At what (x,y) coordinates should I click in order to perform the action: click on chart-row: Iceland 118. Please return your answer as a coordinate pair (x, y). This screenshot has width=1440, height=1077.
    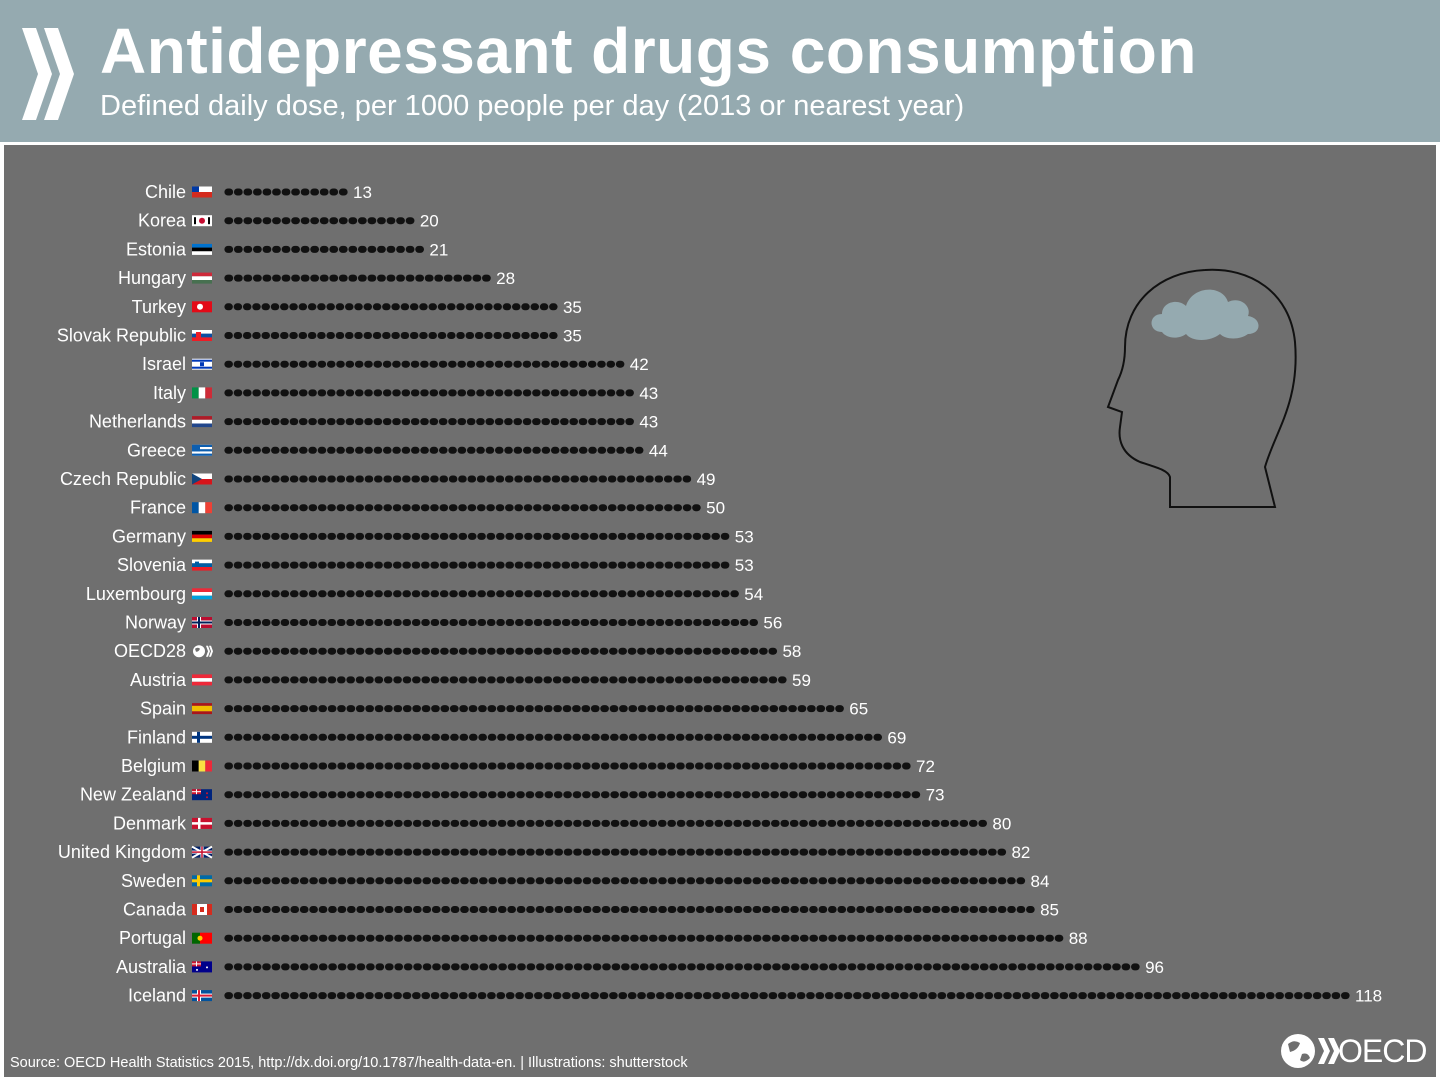
    Looking at the image, I should click on (755, 996).